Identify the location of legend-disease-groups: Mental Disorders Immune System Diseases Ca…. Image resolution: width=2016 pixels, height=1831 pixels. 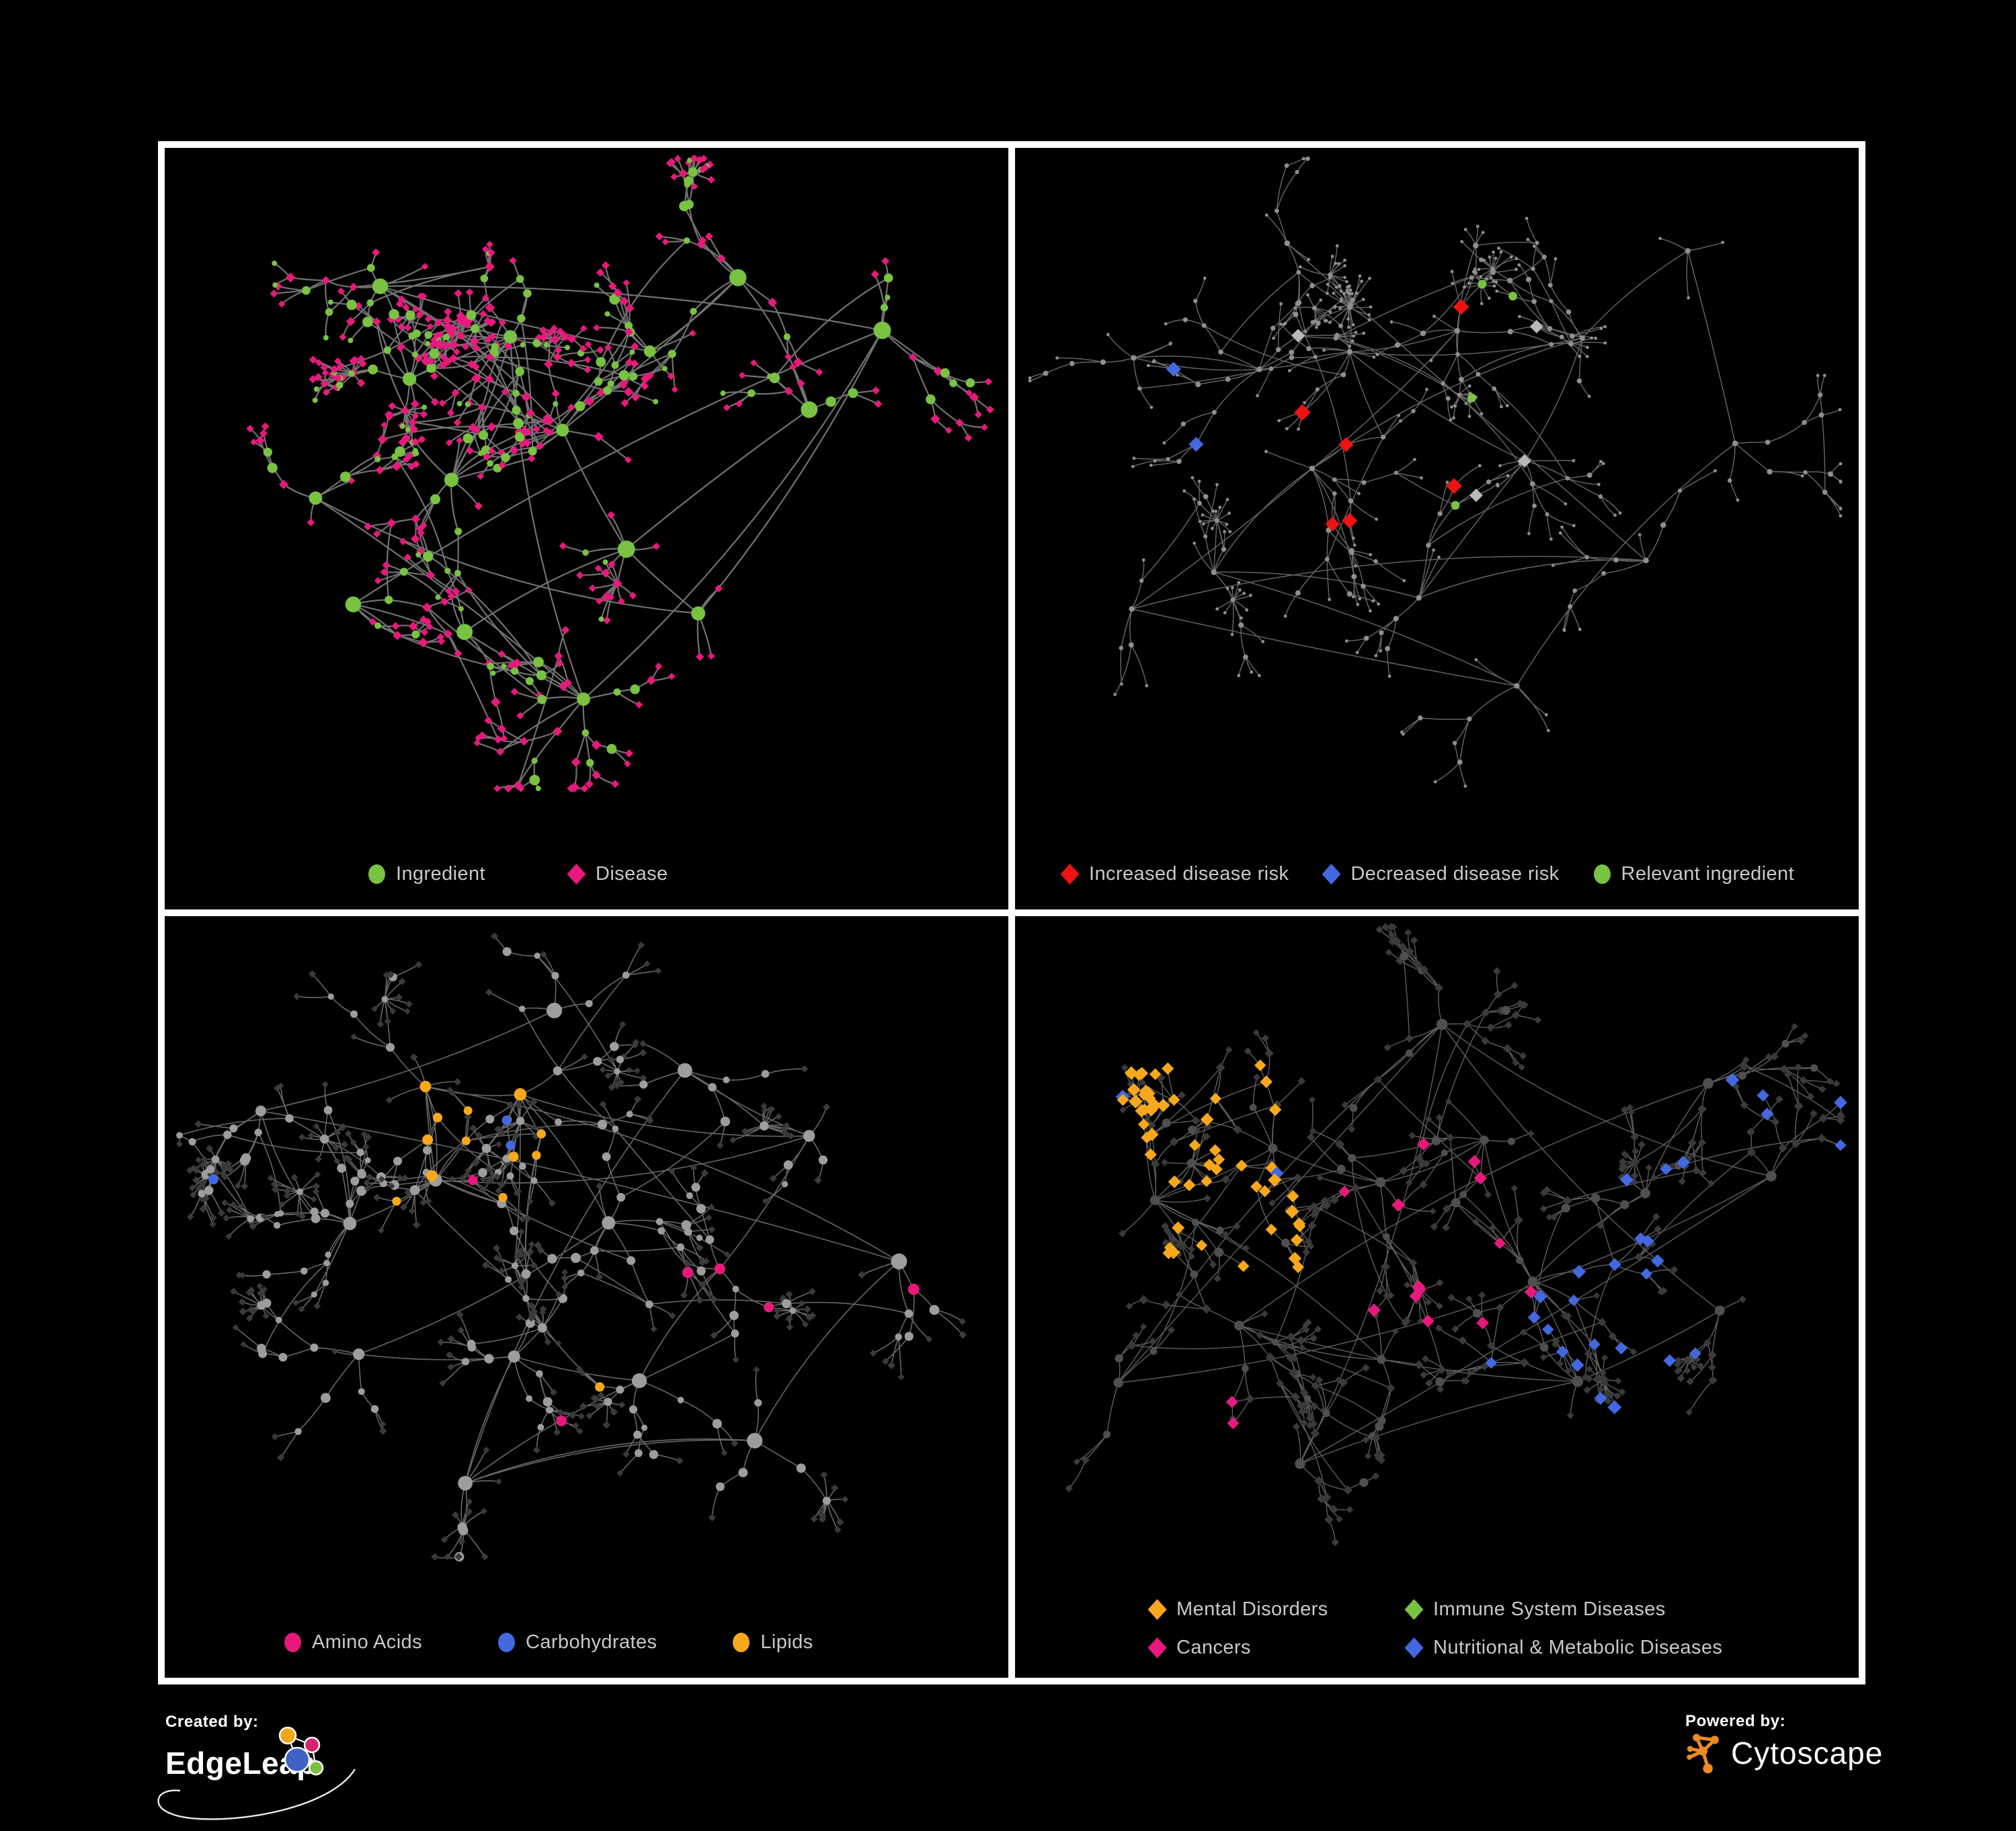
(1437, 1628).